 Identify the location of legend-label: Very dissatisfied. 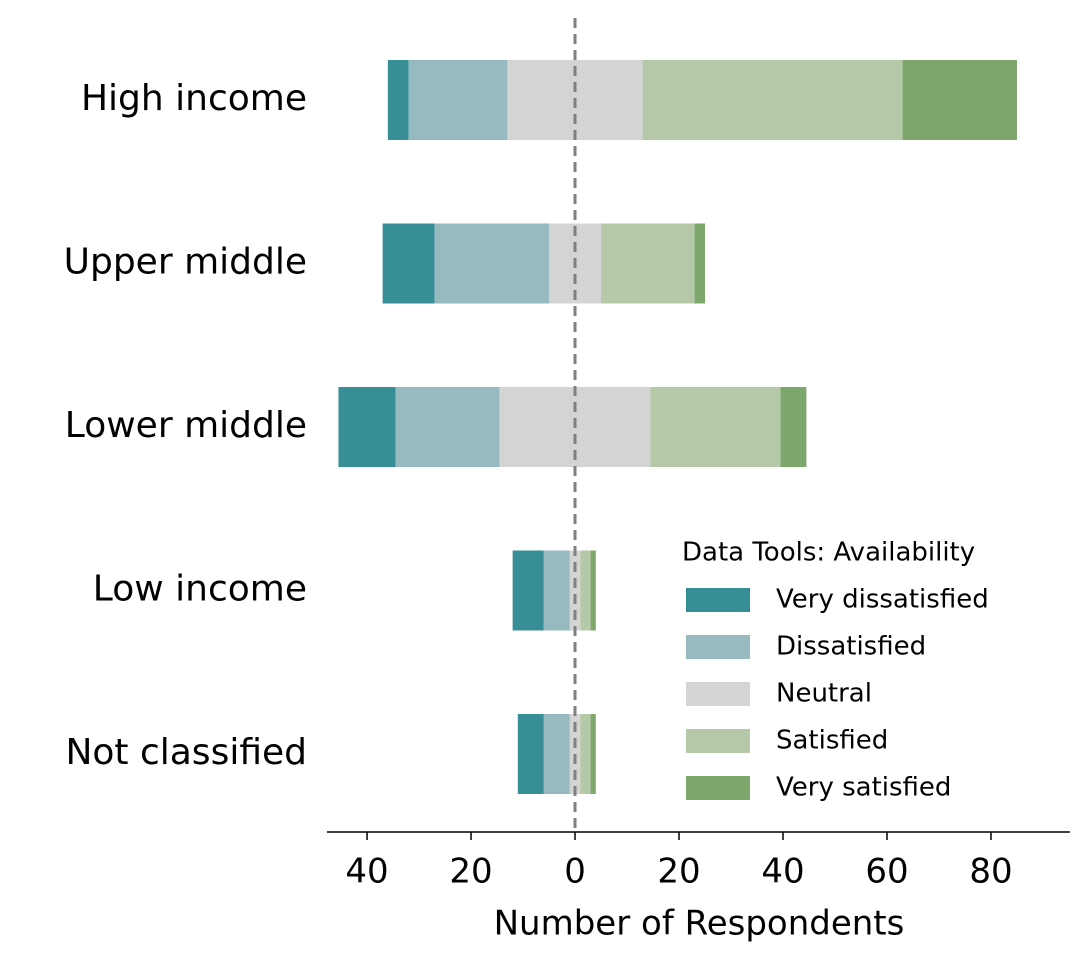
(882, 600).